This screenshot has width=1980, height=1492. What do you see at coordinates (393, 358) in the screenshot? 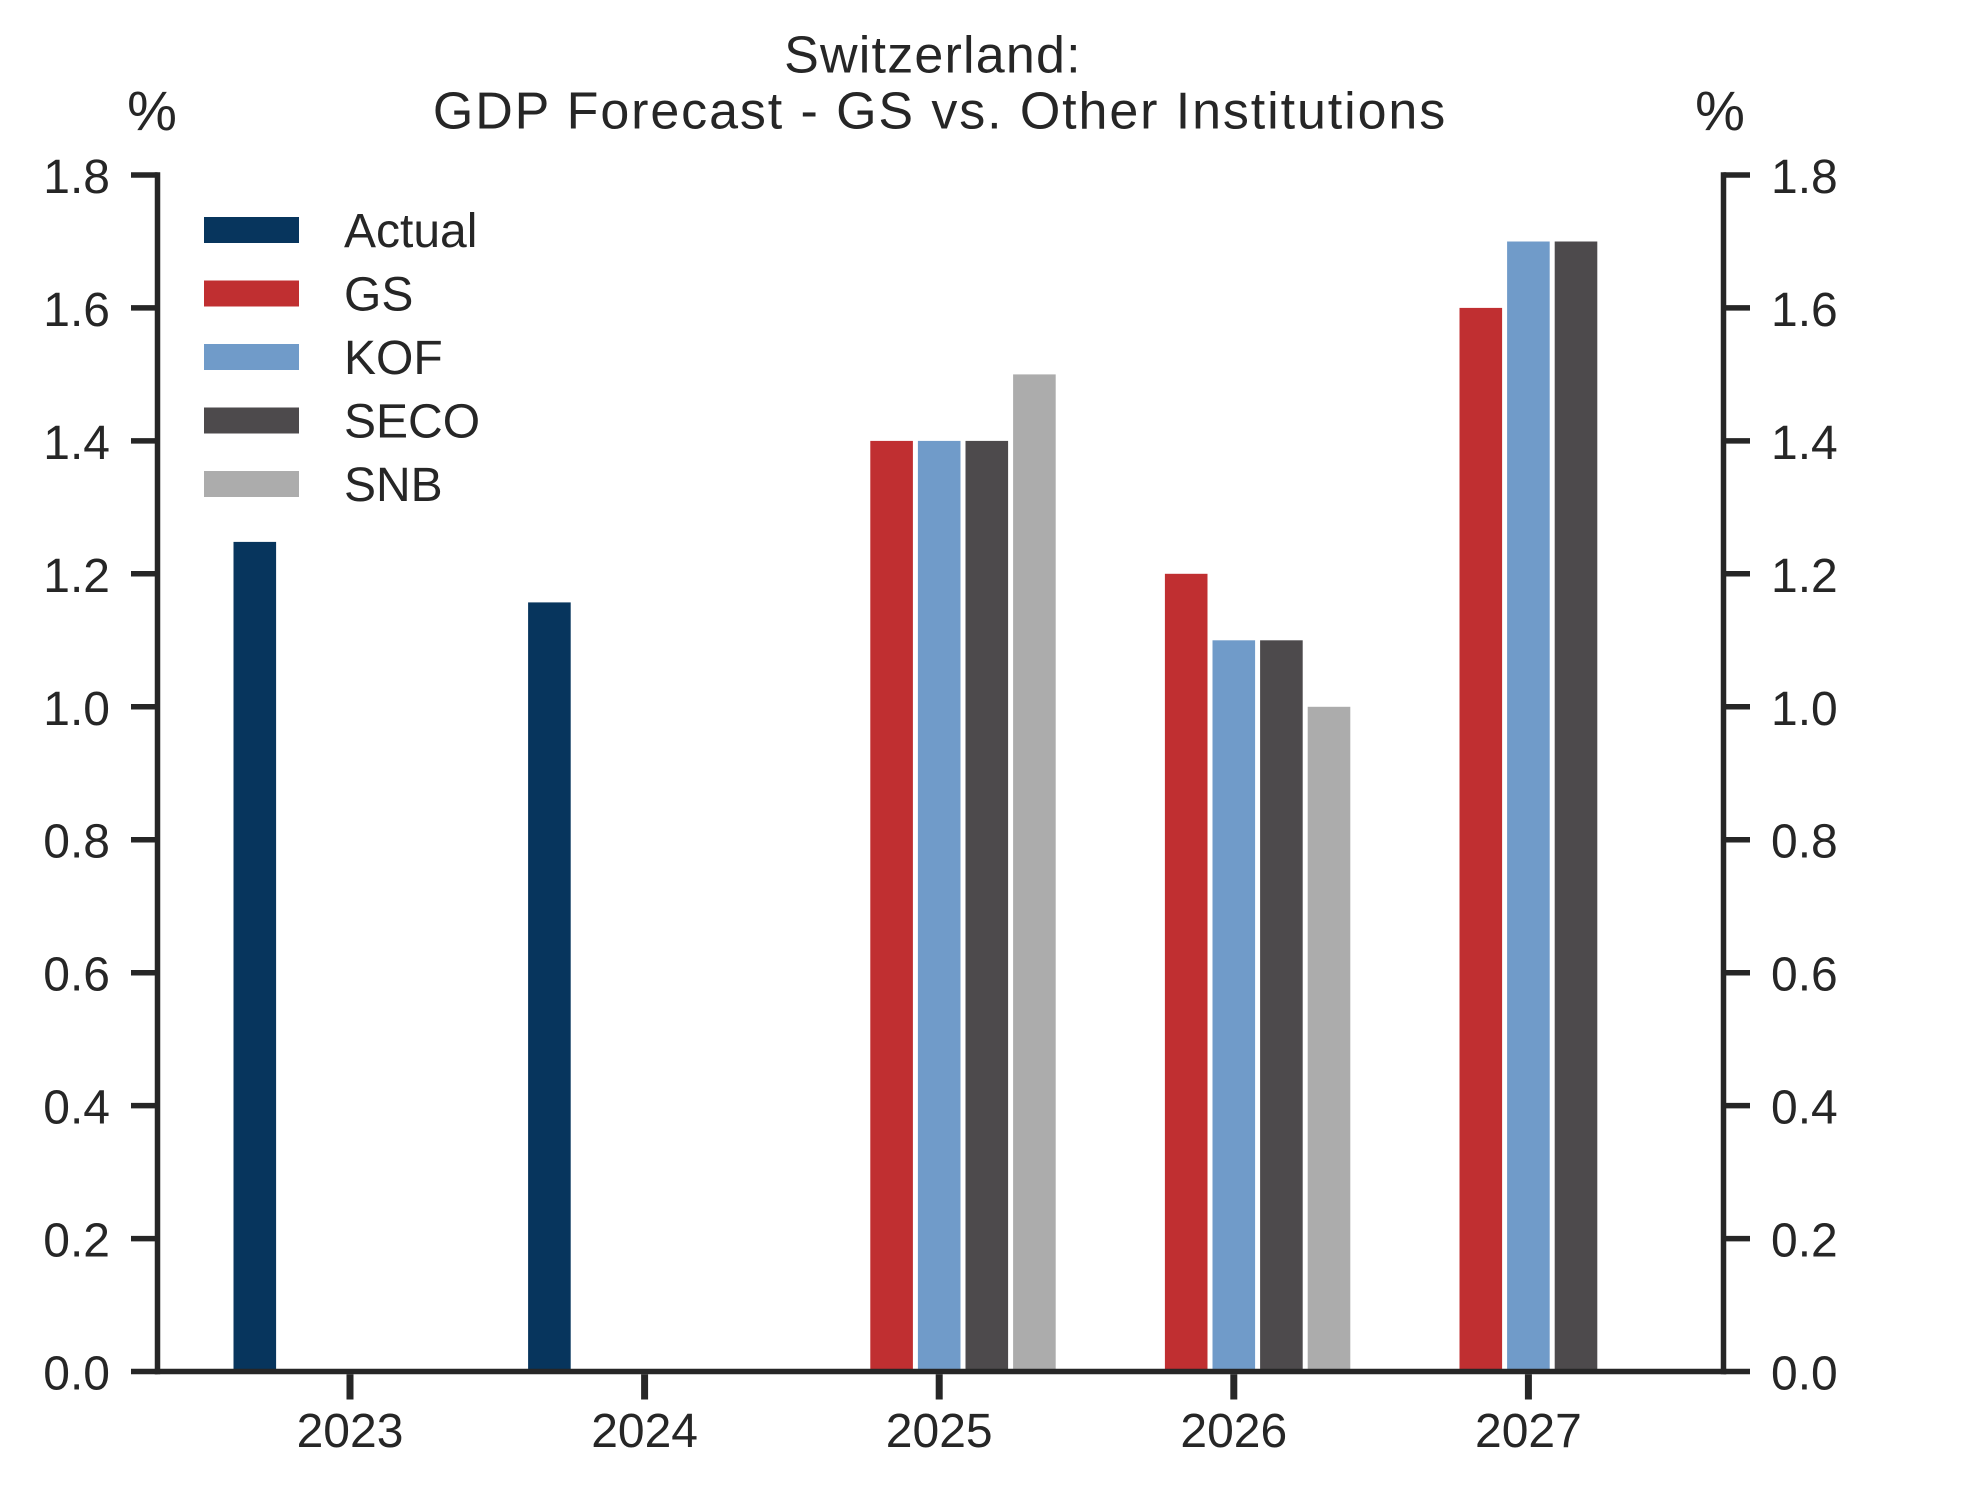
I see `svg-text: KOF` at bounding box center [393, 358].